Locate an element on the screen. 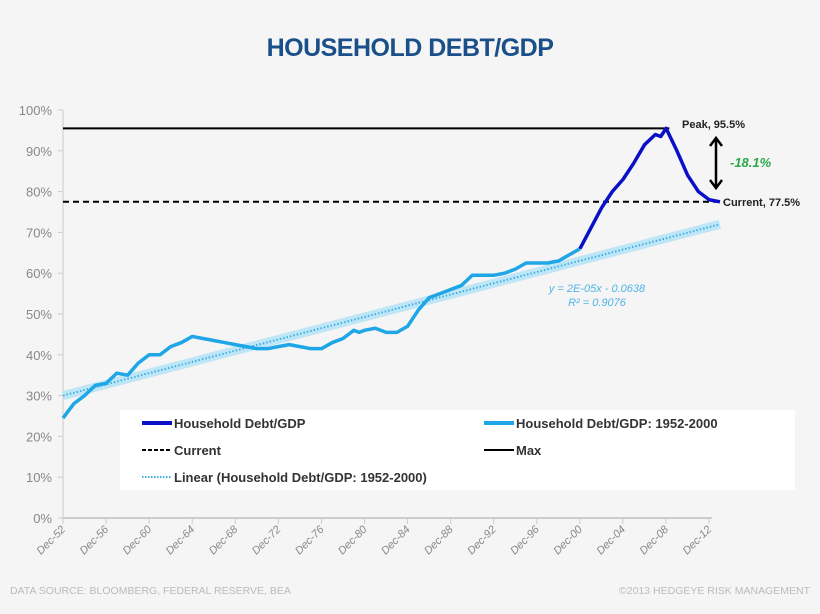  chart-title: HOUSEHOLD DEBT/GDP is located at coordinates (410, 48).